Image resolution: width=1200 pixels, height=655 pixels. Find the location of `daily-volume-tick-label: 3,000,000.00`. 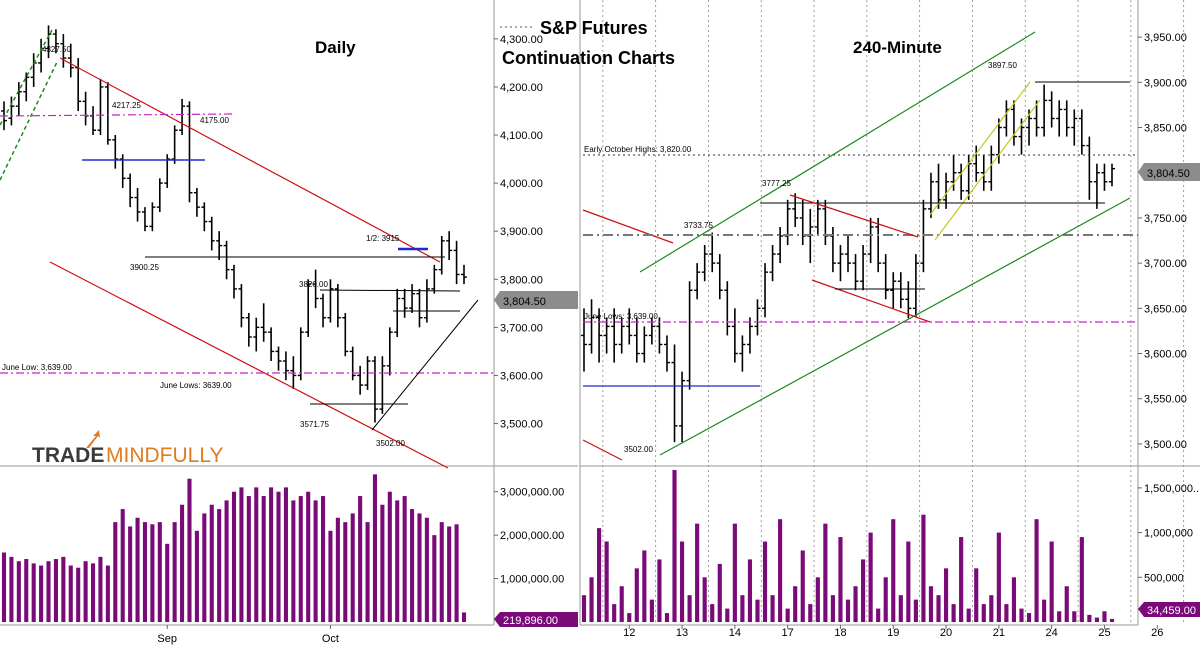

daily-volume-tick-label: 3,000,000.00 is located at coordinates (532, 493).